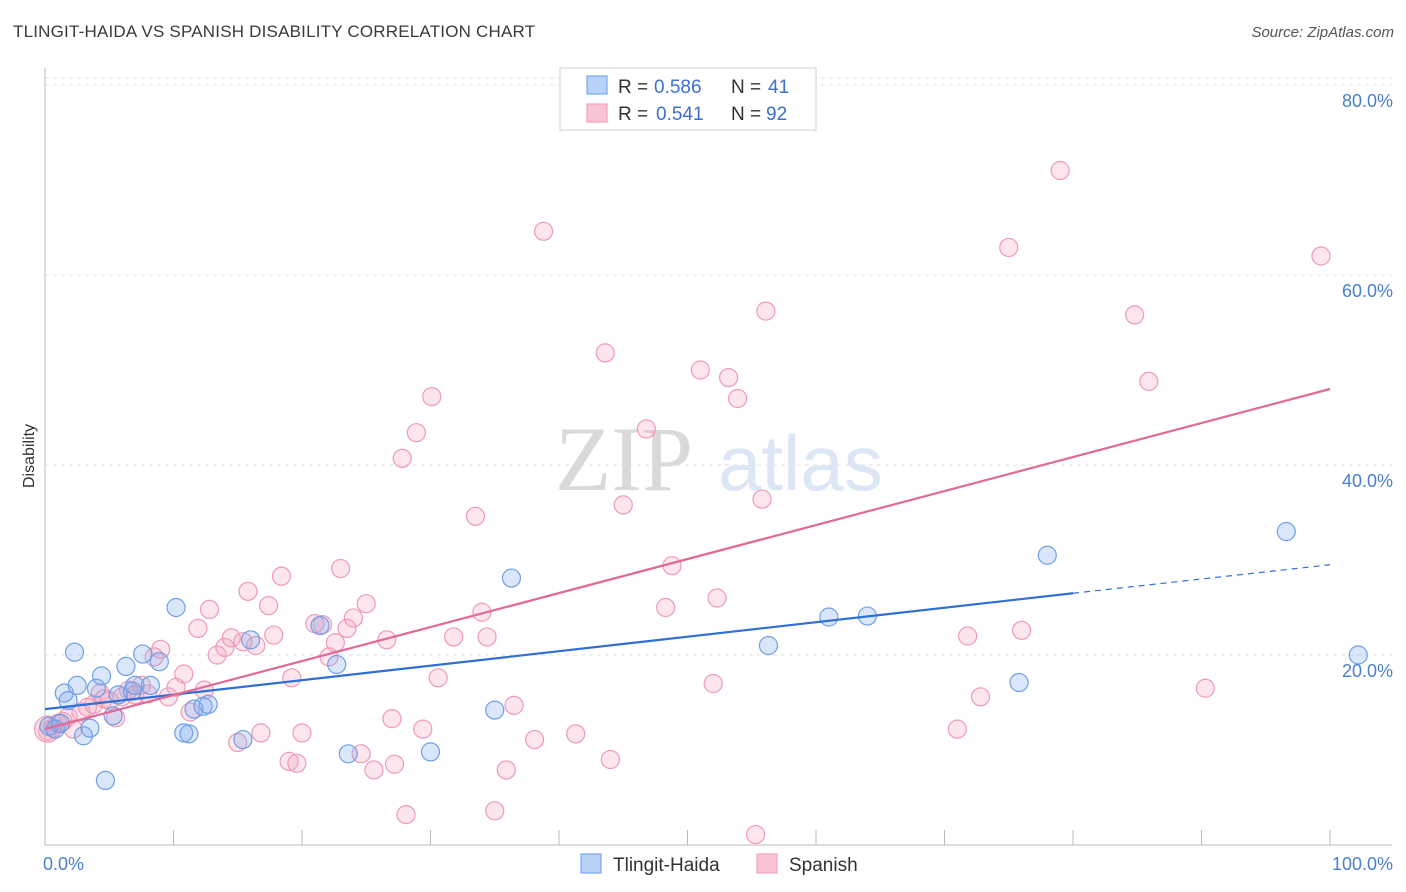 The width and height of the screenshot is (1406, 892). What do you see at coordinates (778, 87) in the screenshot?
I see `legend-n-value-1: 41` at bounding box center [778, 87].